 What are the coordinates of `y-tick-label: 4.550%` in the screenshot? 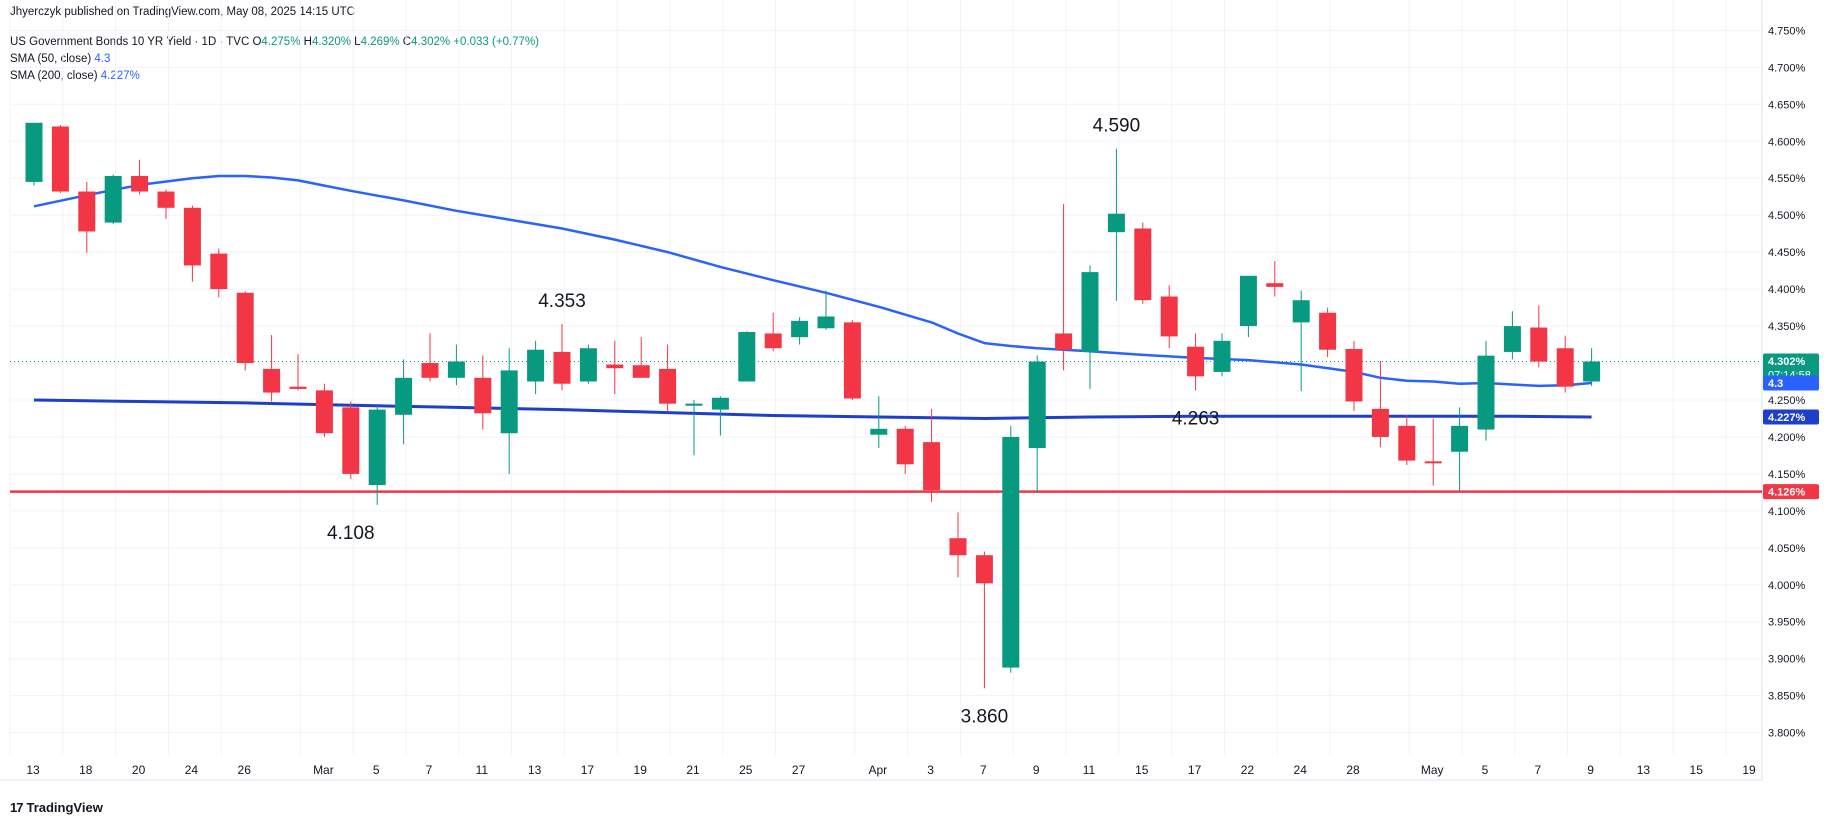 It's located at (1787, 179).